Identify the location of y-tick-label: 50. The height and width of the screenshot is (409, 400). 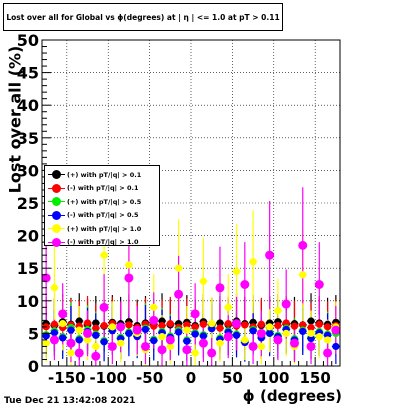
(28, 40).